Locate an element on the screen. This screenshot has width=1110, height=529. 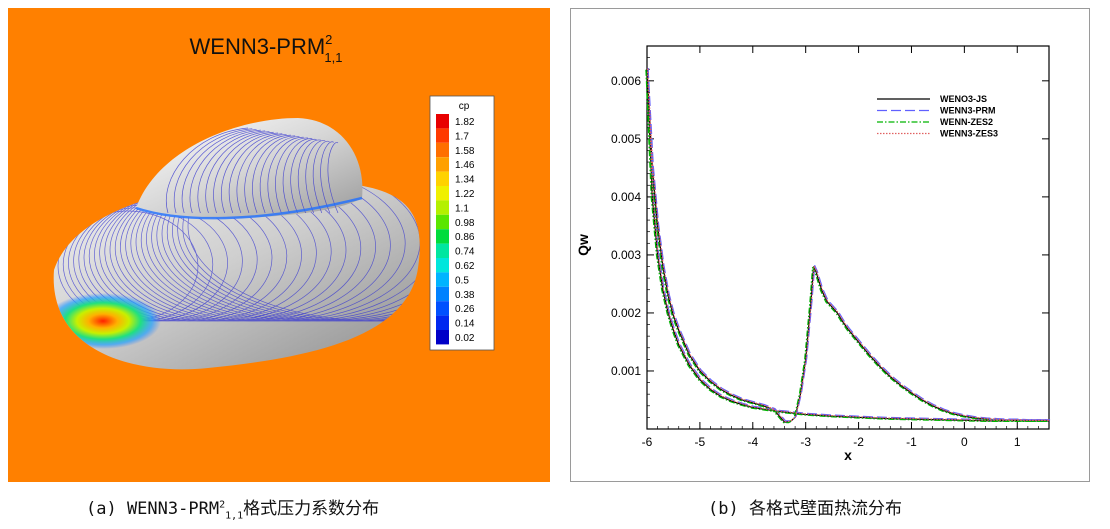
colorbar-level-label: 1.22 is located at coordinates (465, 194).